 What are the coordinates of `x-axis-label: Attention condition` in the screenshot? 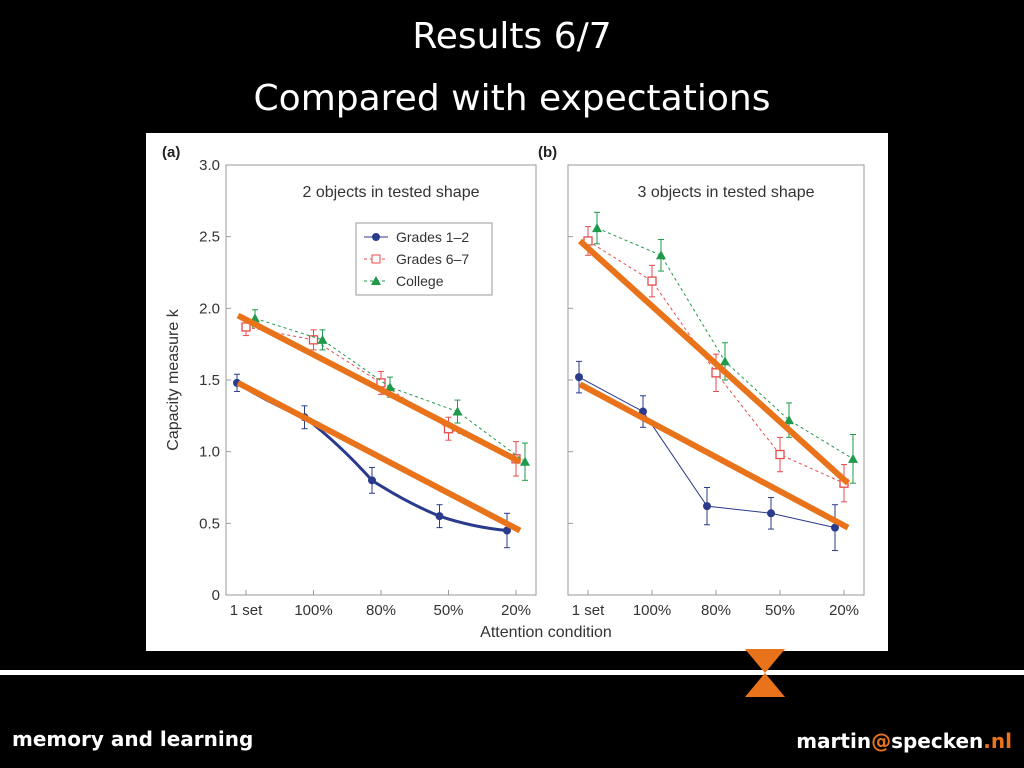 It's located at (546, 632).